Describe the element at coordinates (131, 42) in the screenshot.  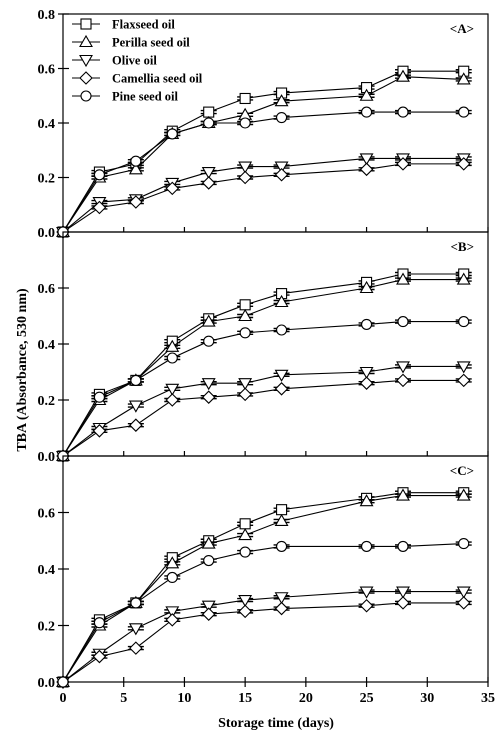
I see `legend-entry: Perilla seed oil` at that location.